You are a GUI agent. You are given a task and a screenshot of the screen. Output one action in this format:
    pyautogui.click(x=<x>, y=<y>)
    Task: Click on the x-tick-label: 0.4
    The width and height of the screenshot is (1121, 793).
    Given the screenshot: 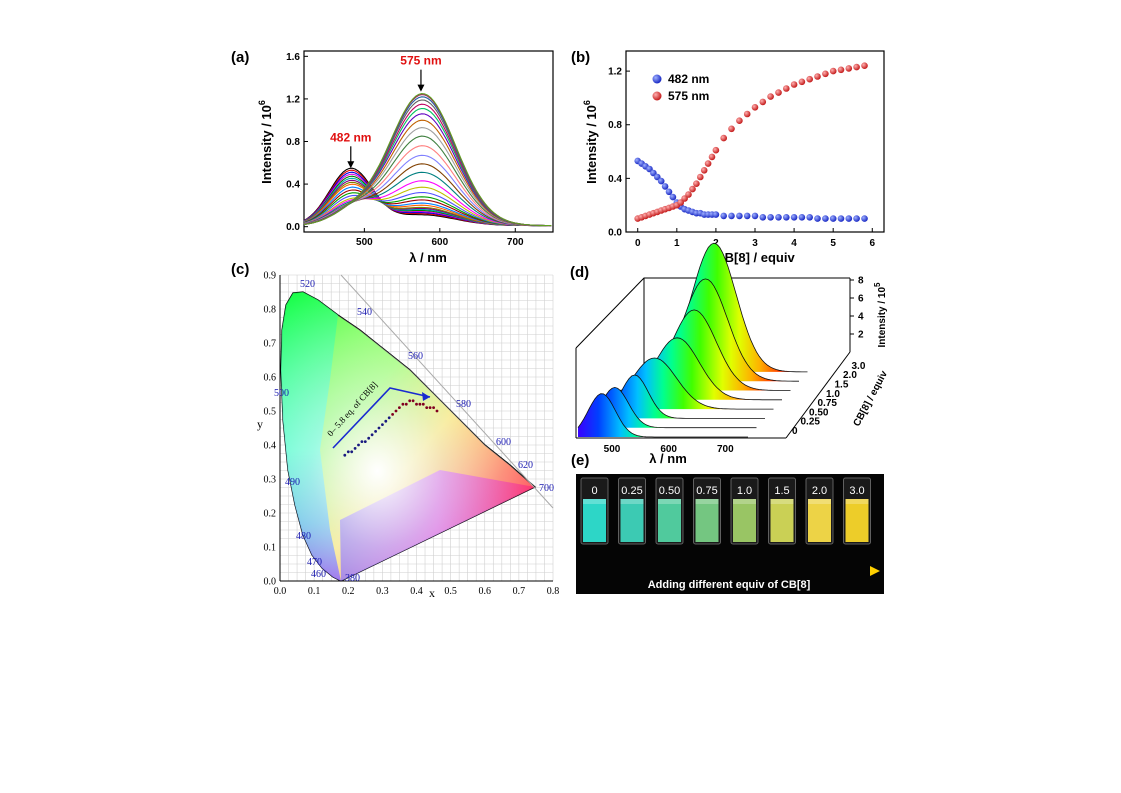 What is the action you would take?
    pyautogui.click(x=416, y=591)
    